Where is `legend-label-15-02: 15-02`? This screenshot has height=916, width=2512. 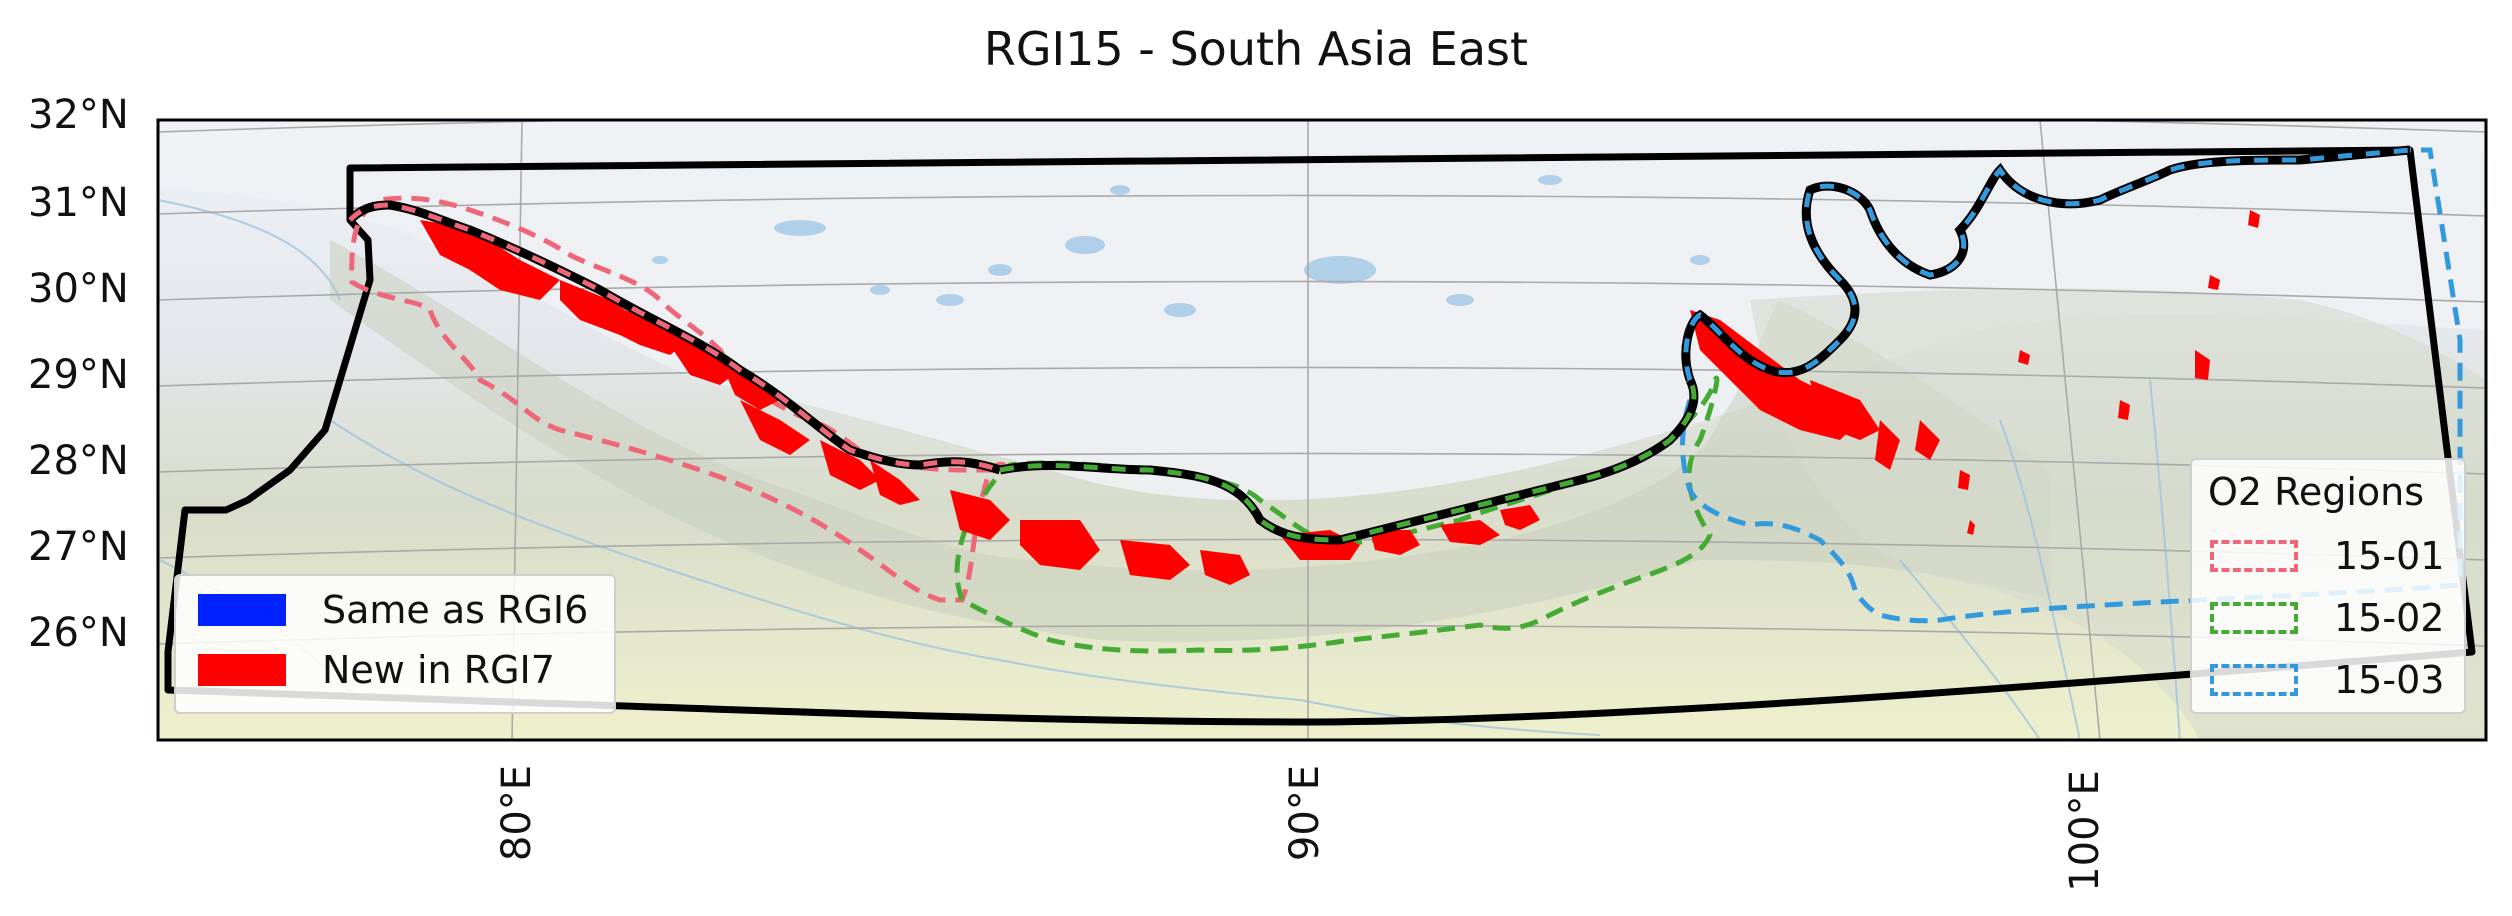 legend-label-15-02: 15-02 is located at coordinates (2389, 618).